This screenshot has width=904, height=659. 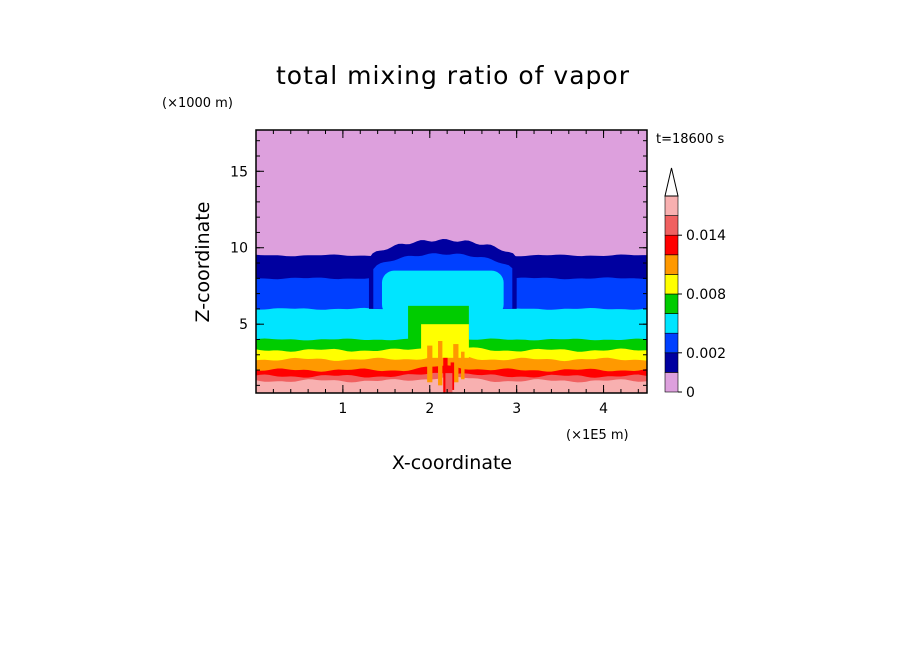 I want to click on x-axis-label: X-coordinate, so click(x=452, y=463).